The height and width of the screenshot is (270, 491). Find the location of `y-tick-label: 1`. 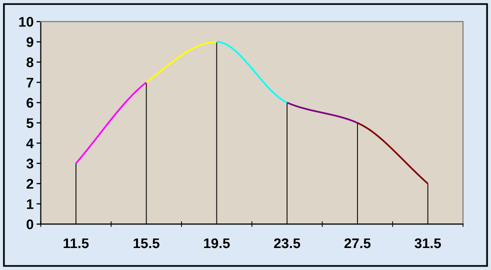

y-tick-label: 1 is located at coordinates (30, 204).